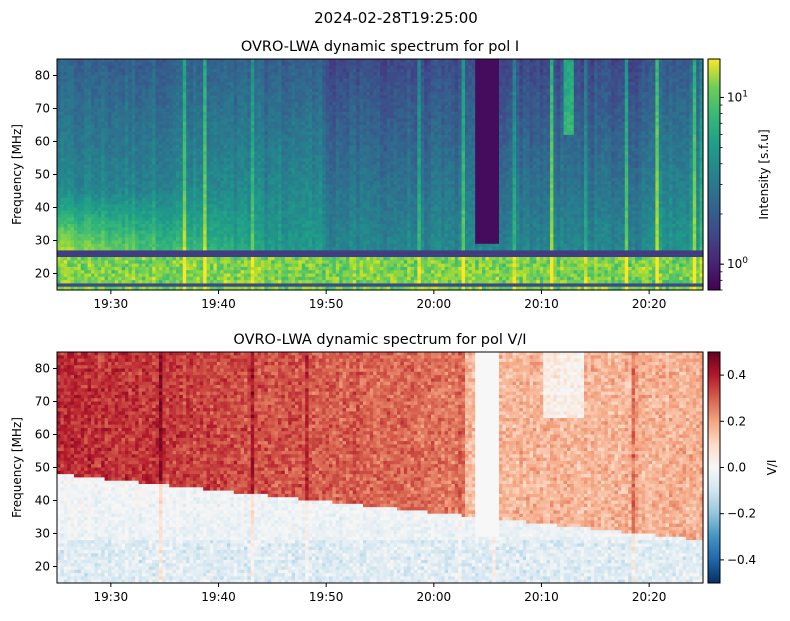  Describe the element at coordinates (380, 47) in the screenshot. I see `panel-1-title: OVRO-LWA dynamic spectrum for pol I` at that location.